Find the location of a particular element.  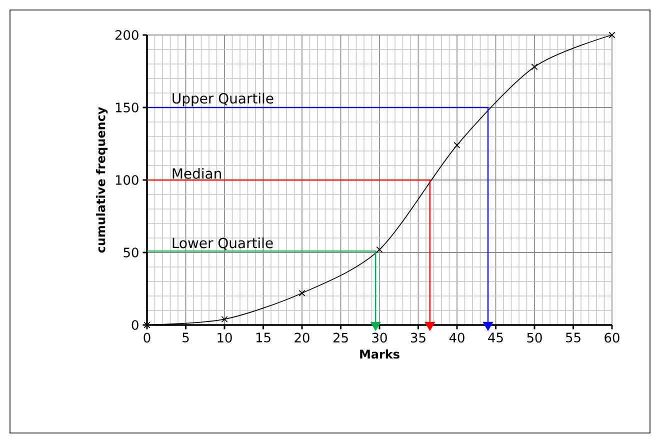

x-tick-label: 35 is located at coordinates (418, 337).